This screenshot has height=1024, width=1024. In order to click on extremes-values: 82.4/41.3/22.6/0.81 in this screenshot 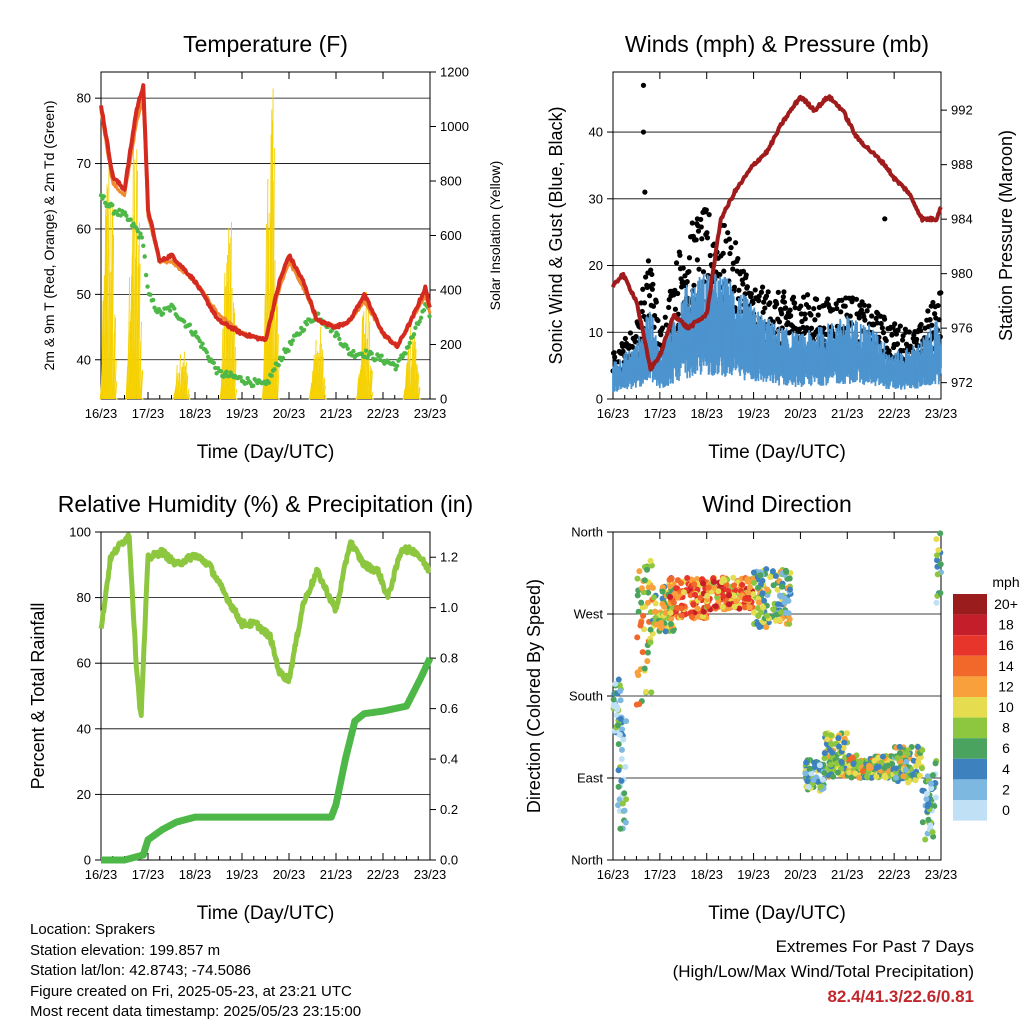, I will do `click(900, 996)`.